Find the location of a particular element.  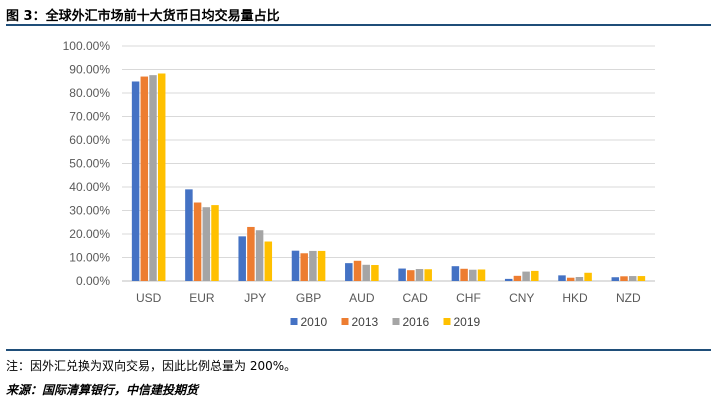

bar-nzd-2013 is located at coordinates (624, 278).